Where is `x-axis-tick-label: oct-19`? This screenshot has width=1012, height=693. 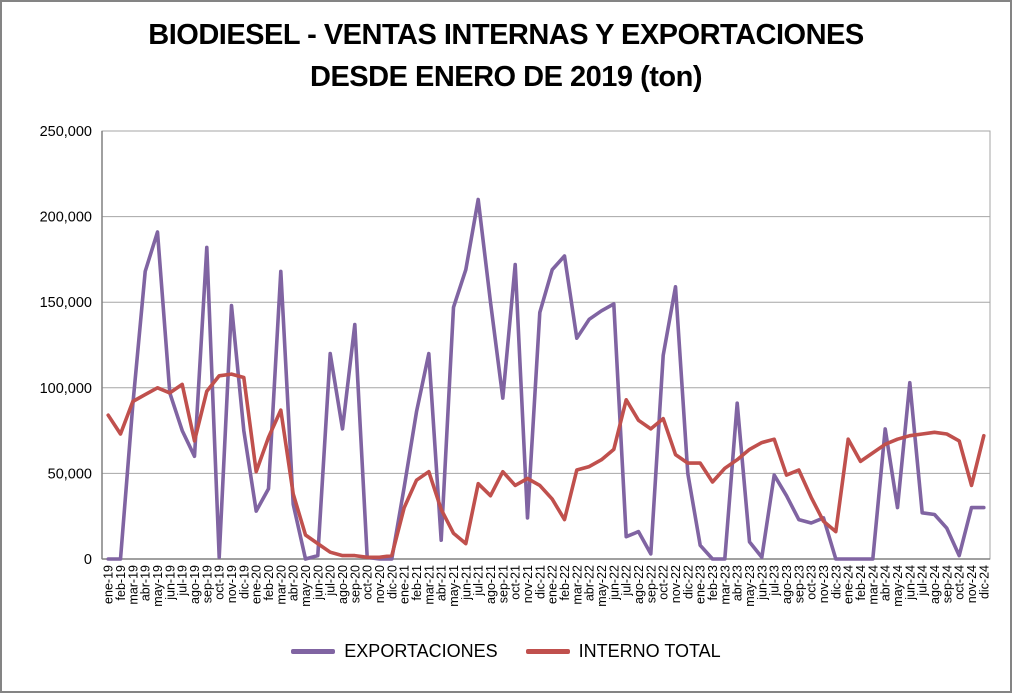 x-axis-tick-label: oct-19 is located at coordinates (220, 582).